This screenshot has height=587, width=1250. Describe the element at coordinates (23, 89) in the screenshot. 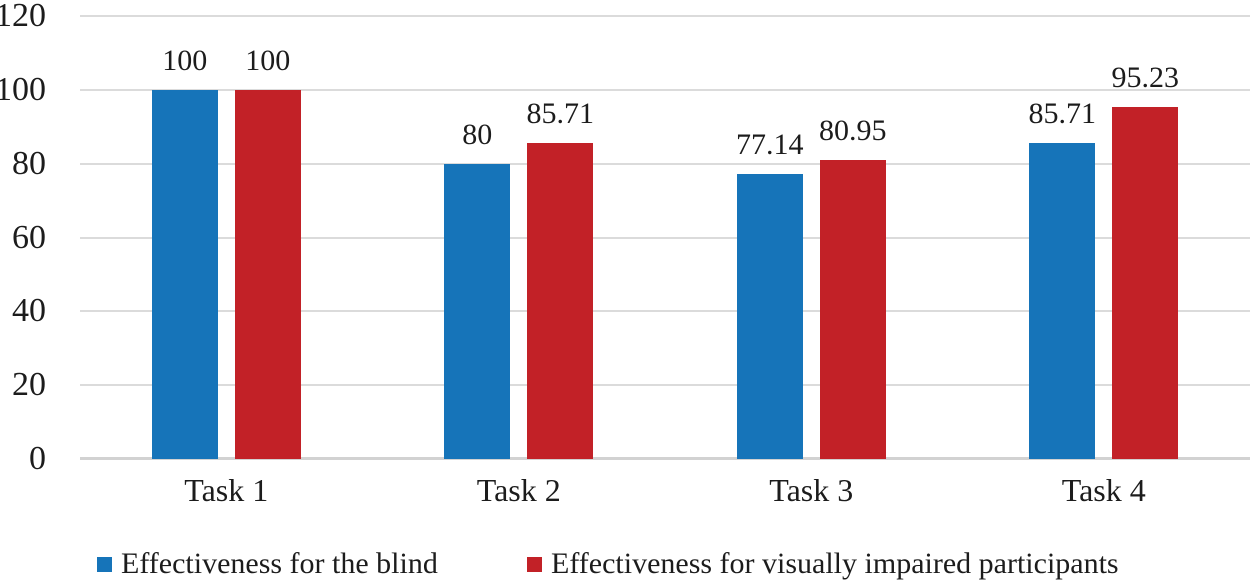

I see `y-tick-label: 100` at that location.